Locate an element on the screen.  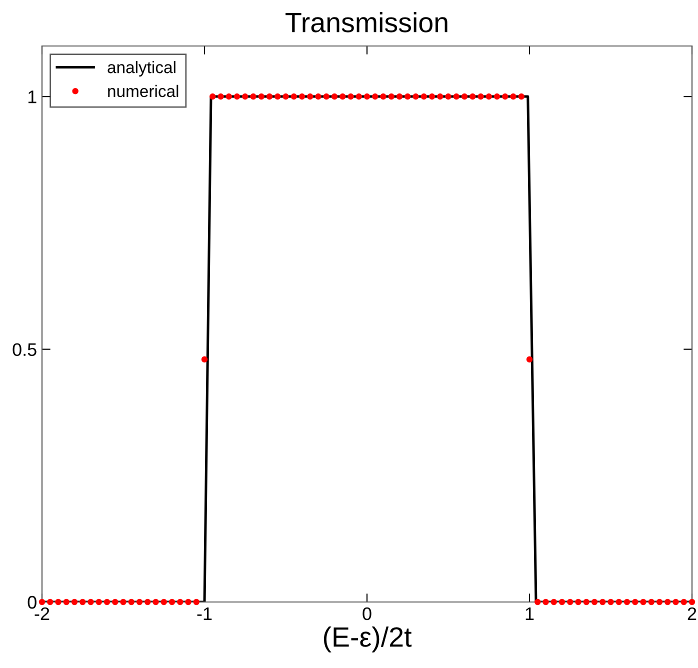
chart-title: Transmission is located at coordinates (367, 22).